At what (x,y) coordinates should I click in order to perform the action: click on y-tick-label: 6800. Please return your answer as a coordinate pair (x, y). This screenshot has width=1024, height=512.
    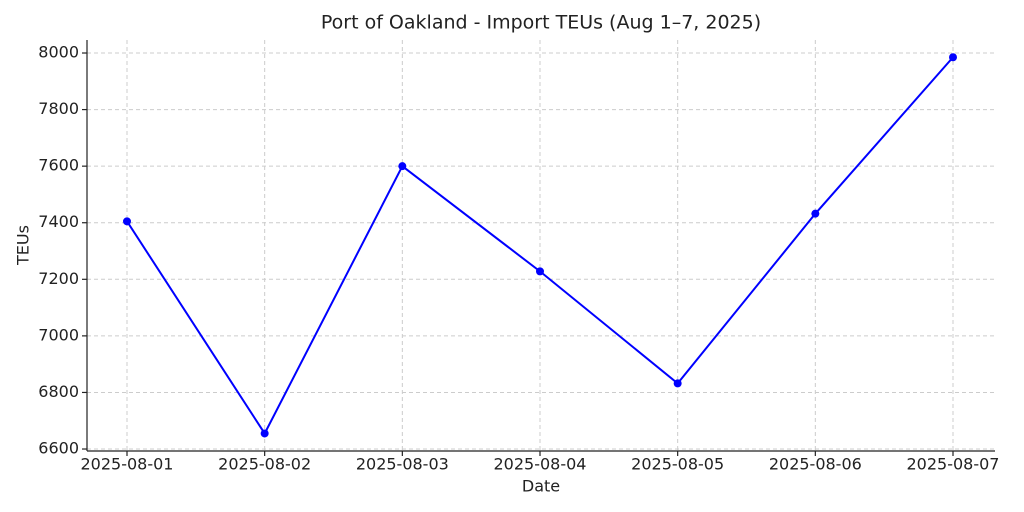
    Looking at the image, I should click on (58, 391).